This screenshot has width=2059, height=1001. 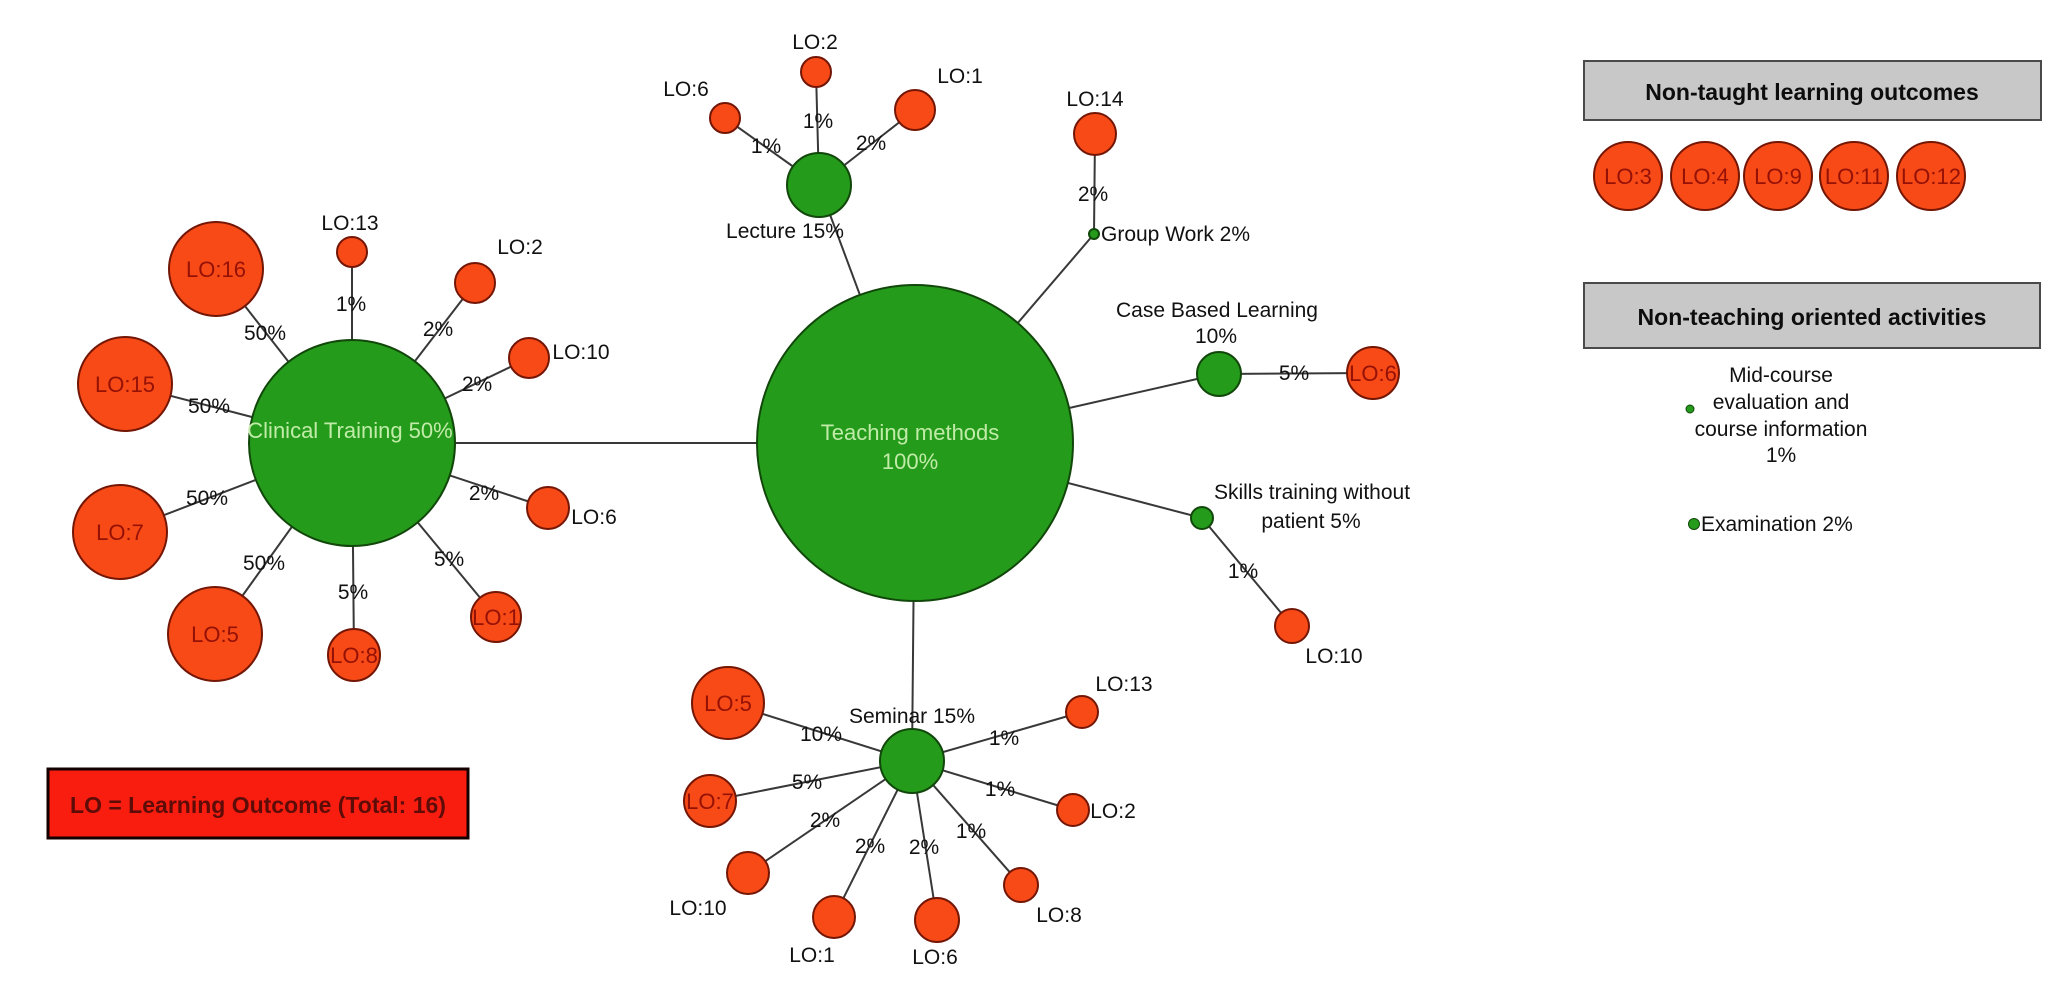 What do you see at coordinates (785, 231) in the screenshot?
I see `svg-text: Lecture 15%` at bounding box center [785, 231].